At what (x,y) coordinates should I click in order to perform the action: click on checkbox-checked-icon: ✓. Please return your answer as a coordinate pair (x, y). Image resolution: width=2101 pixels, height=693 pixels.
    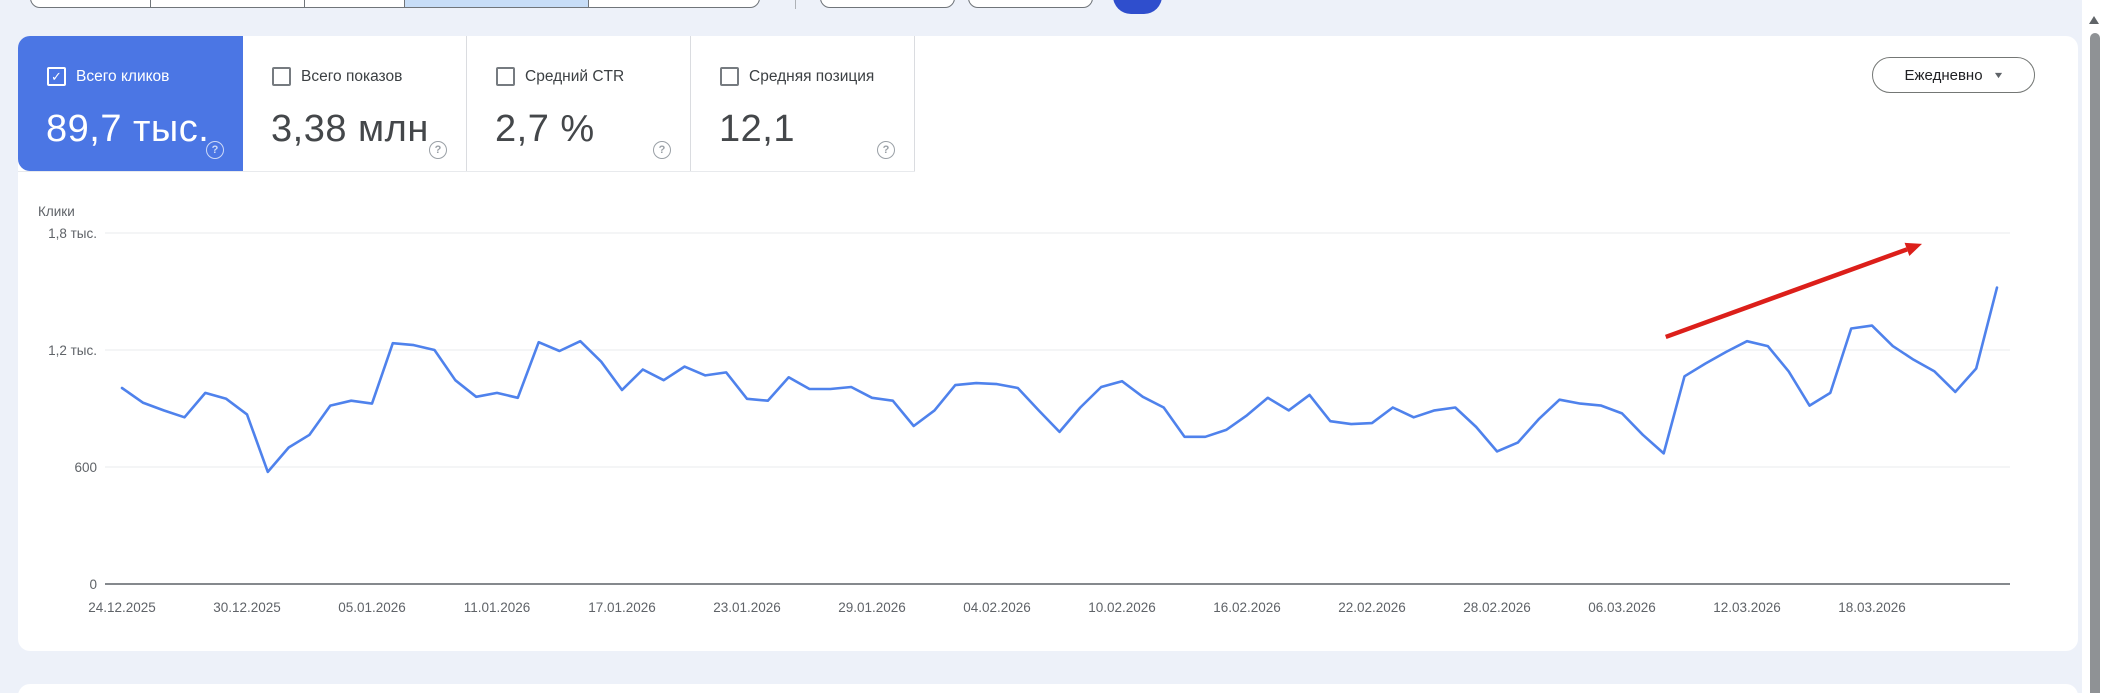
    Looking at the image, I should click on (56, 76).